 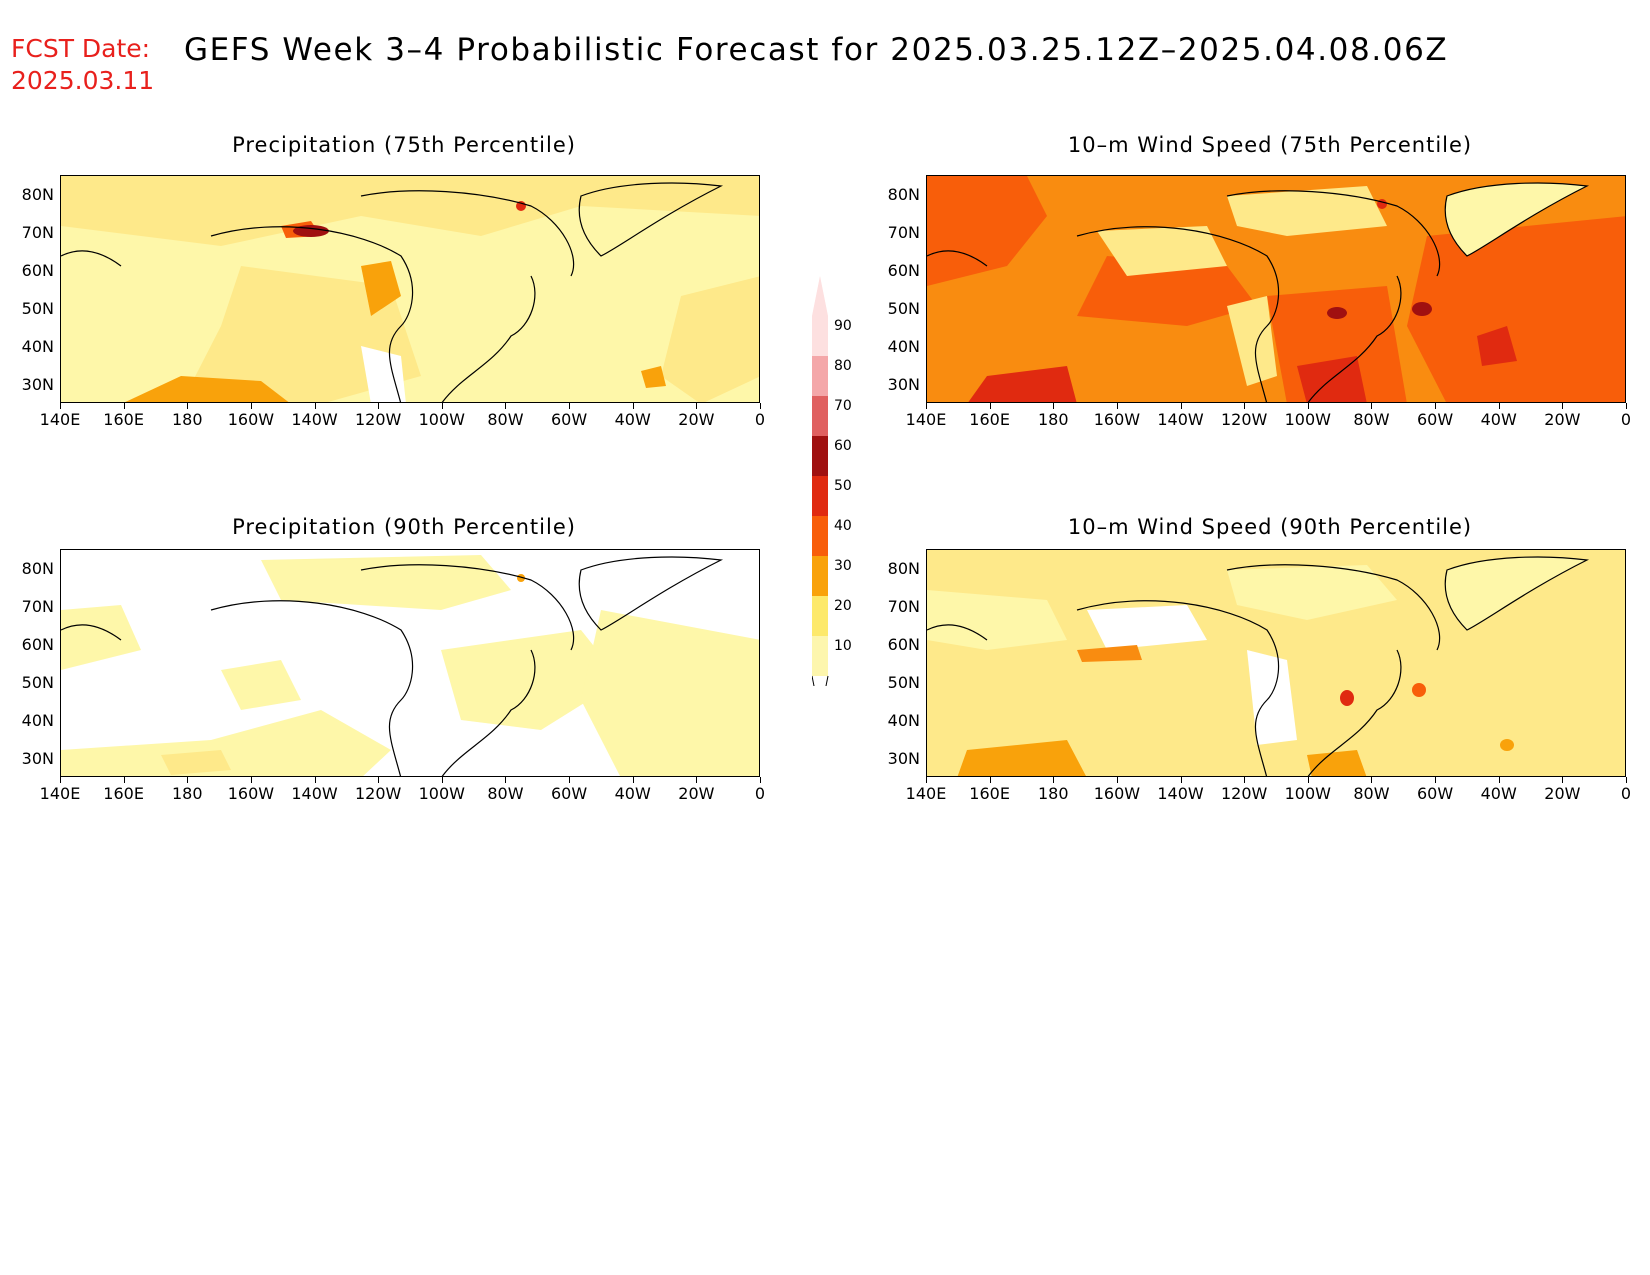 What do you see at coordinates (410, 289) in the screenshot?
I see `map-panel-p75` at bounding box center [410, 289].